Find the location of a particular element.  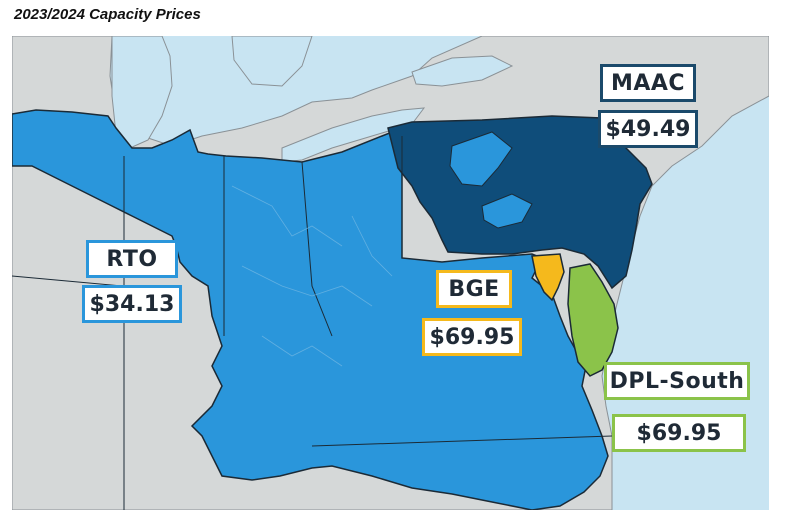

lake-huron is located at coordinates (272, 61).